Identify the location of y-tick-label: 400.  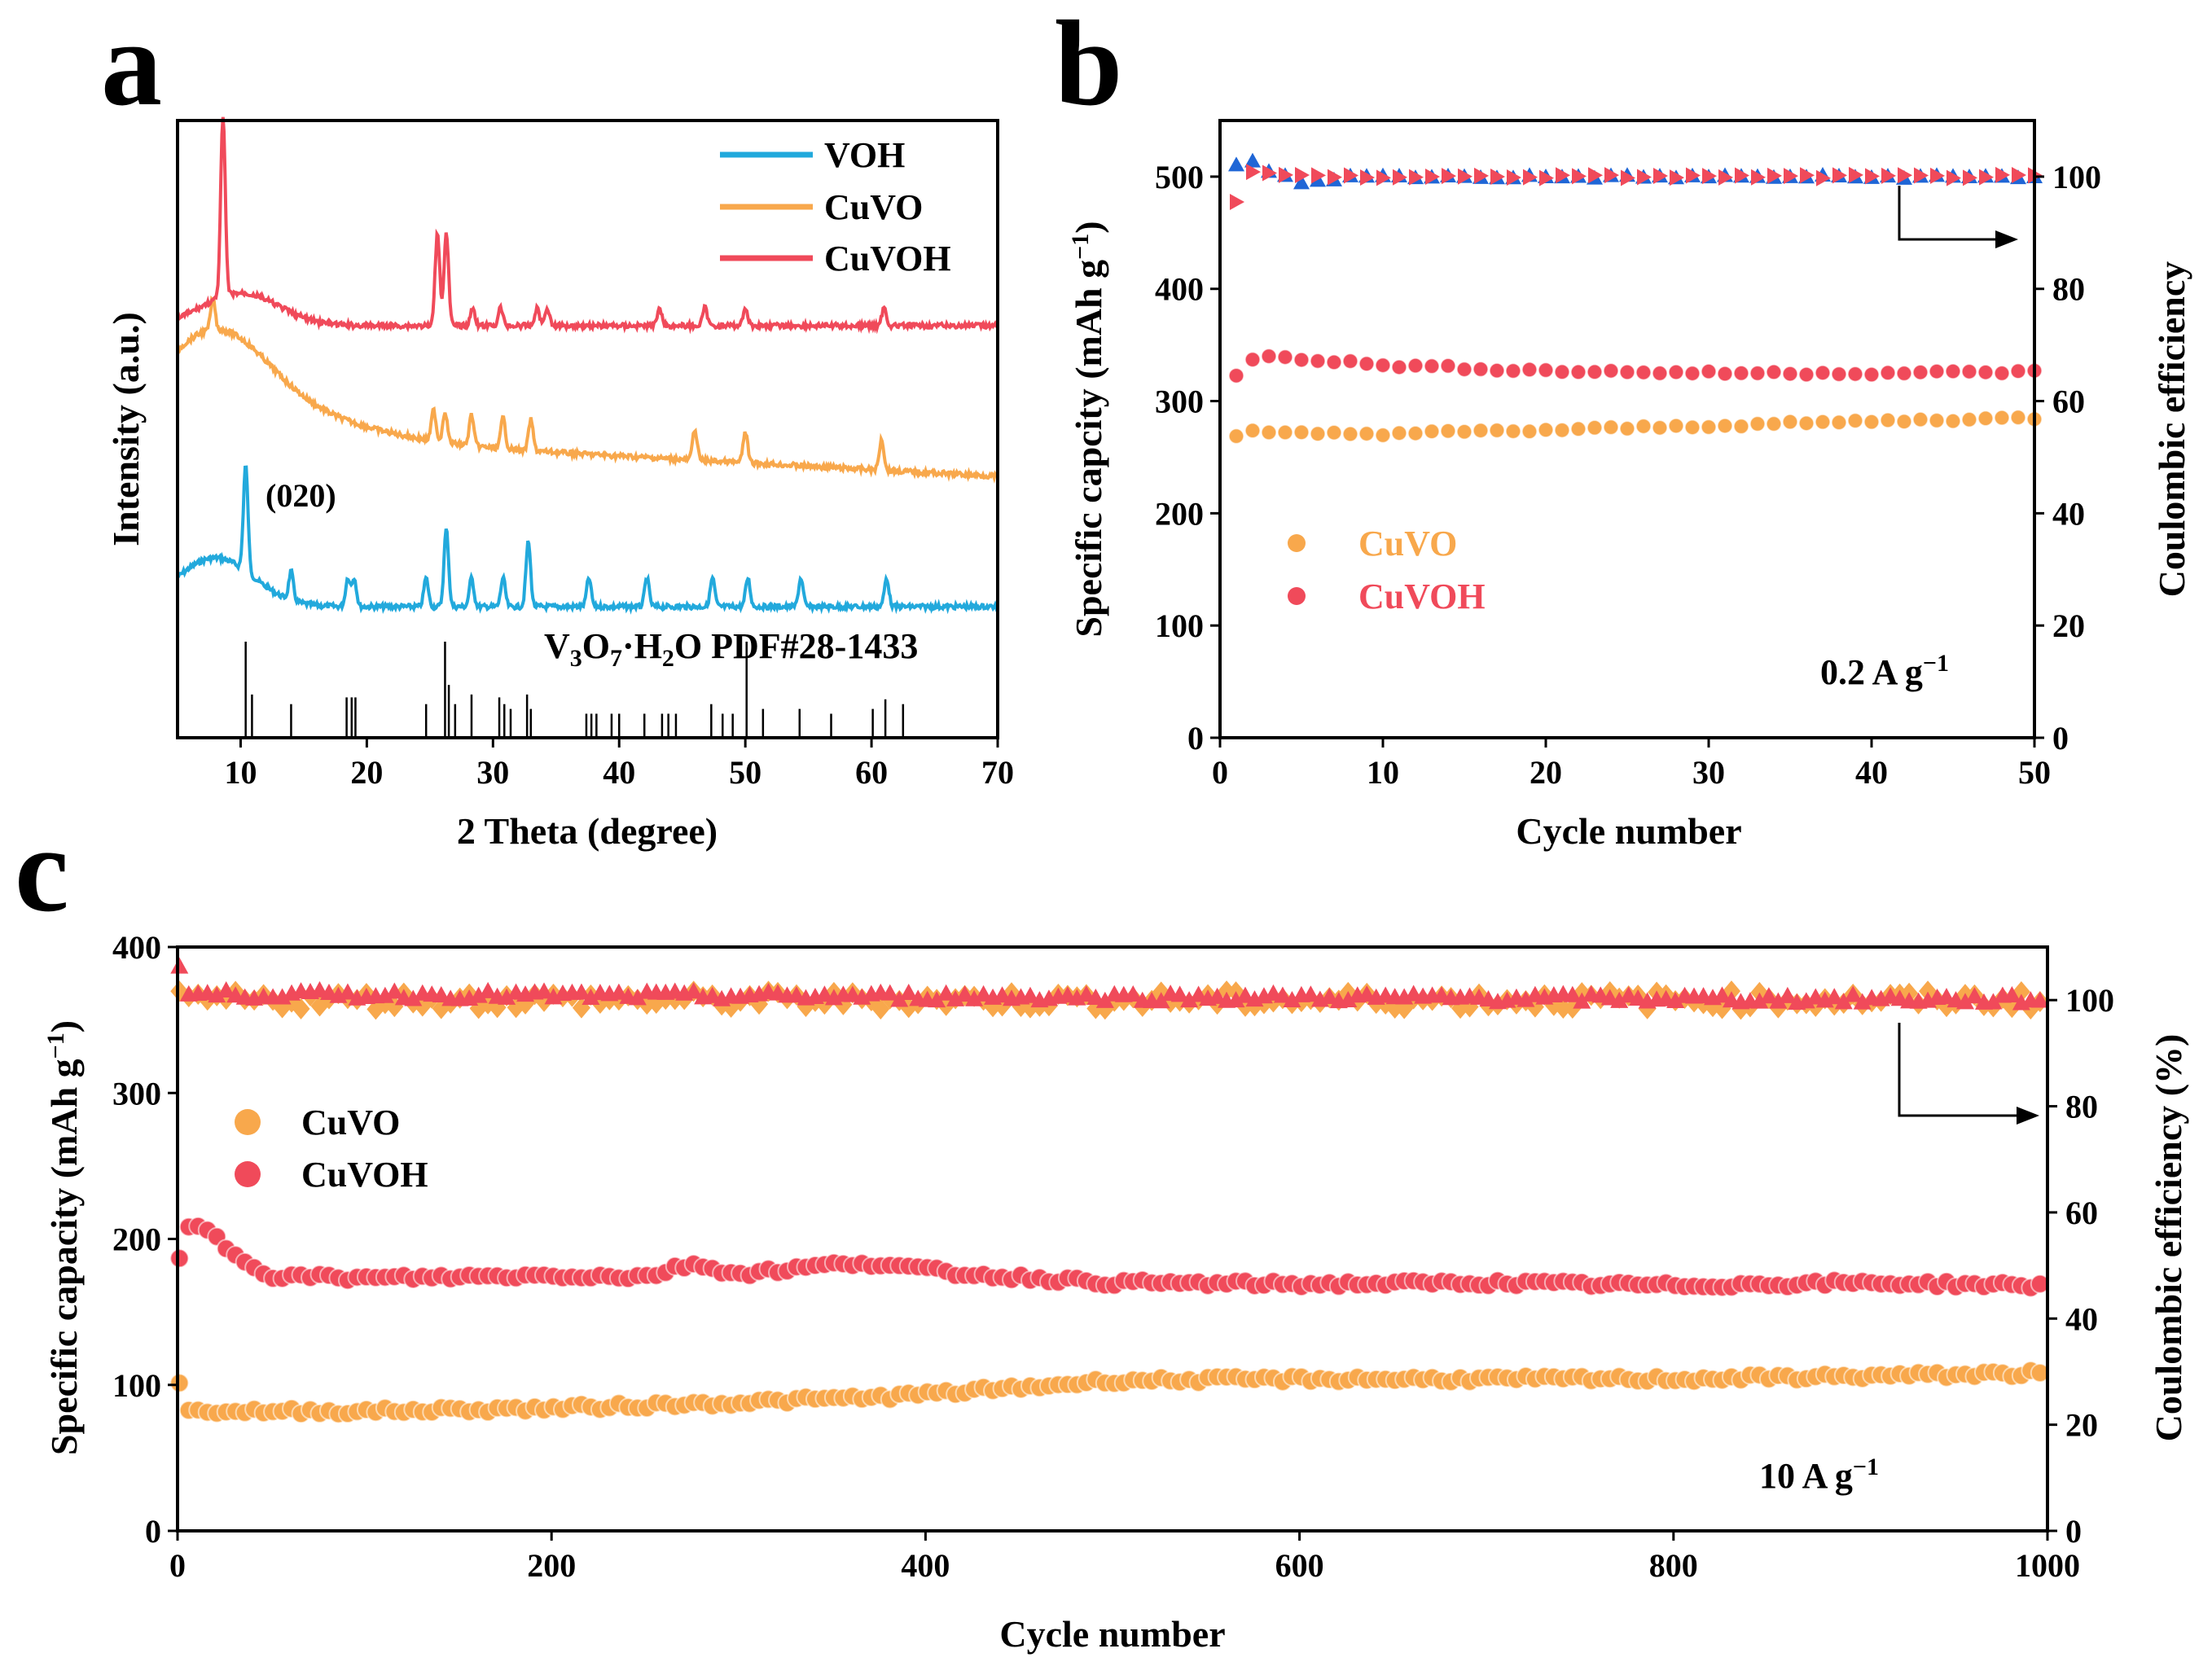
(136, 947).